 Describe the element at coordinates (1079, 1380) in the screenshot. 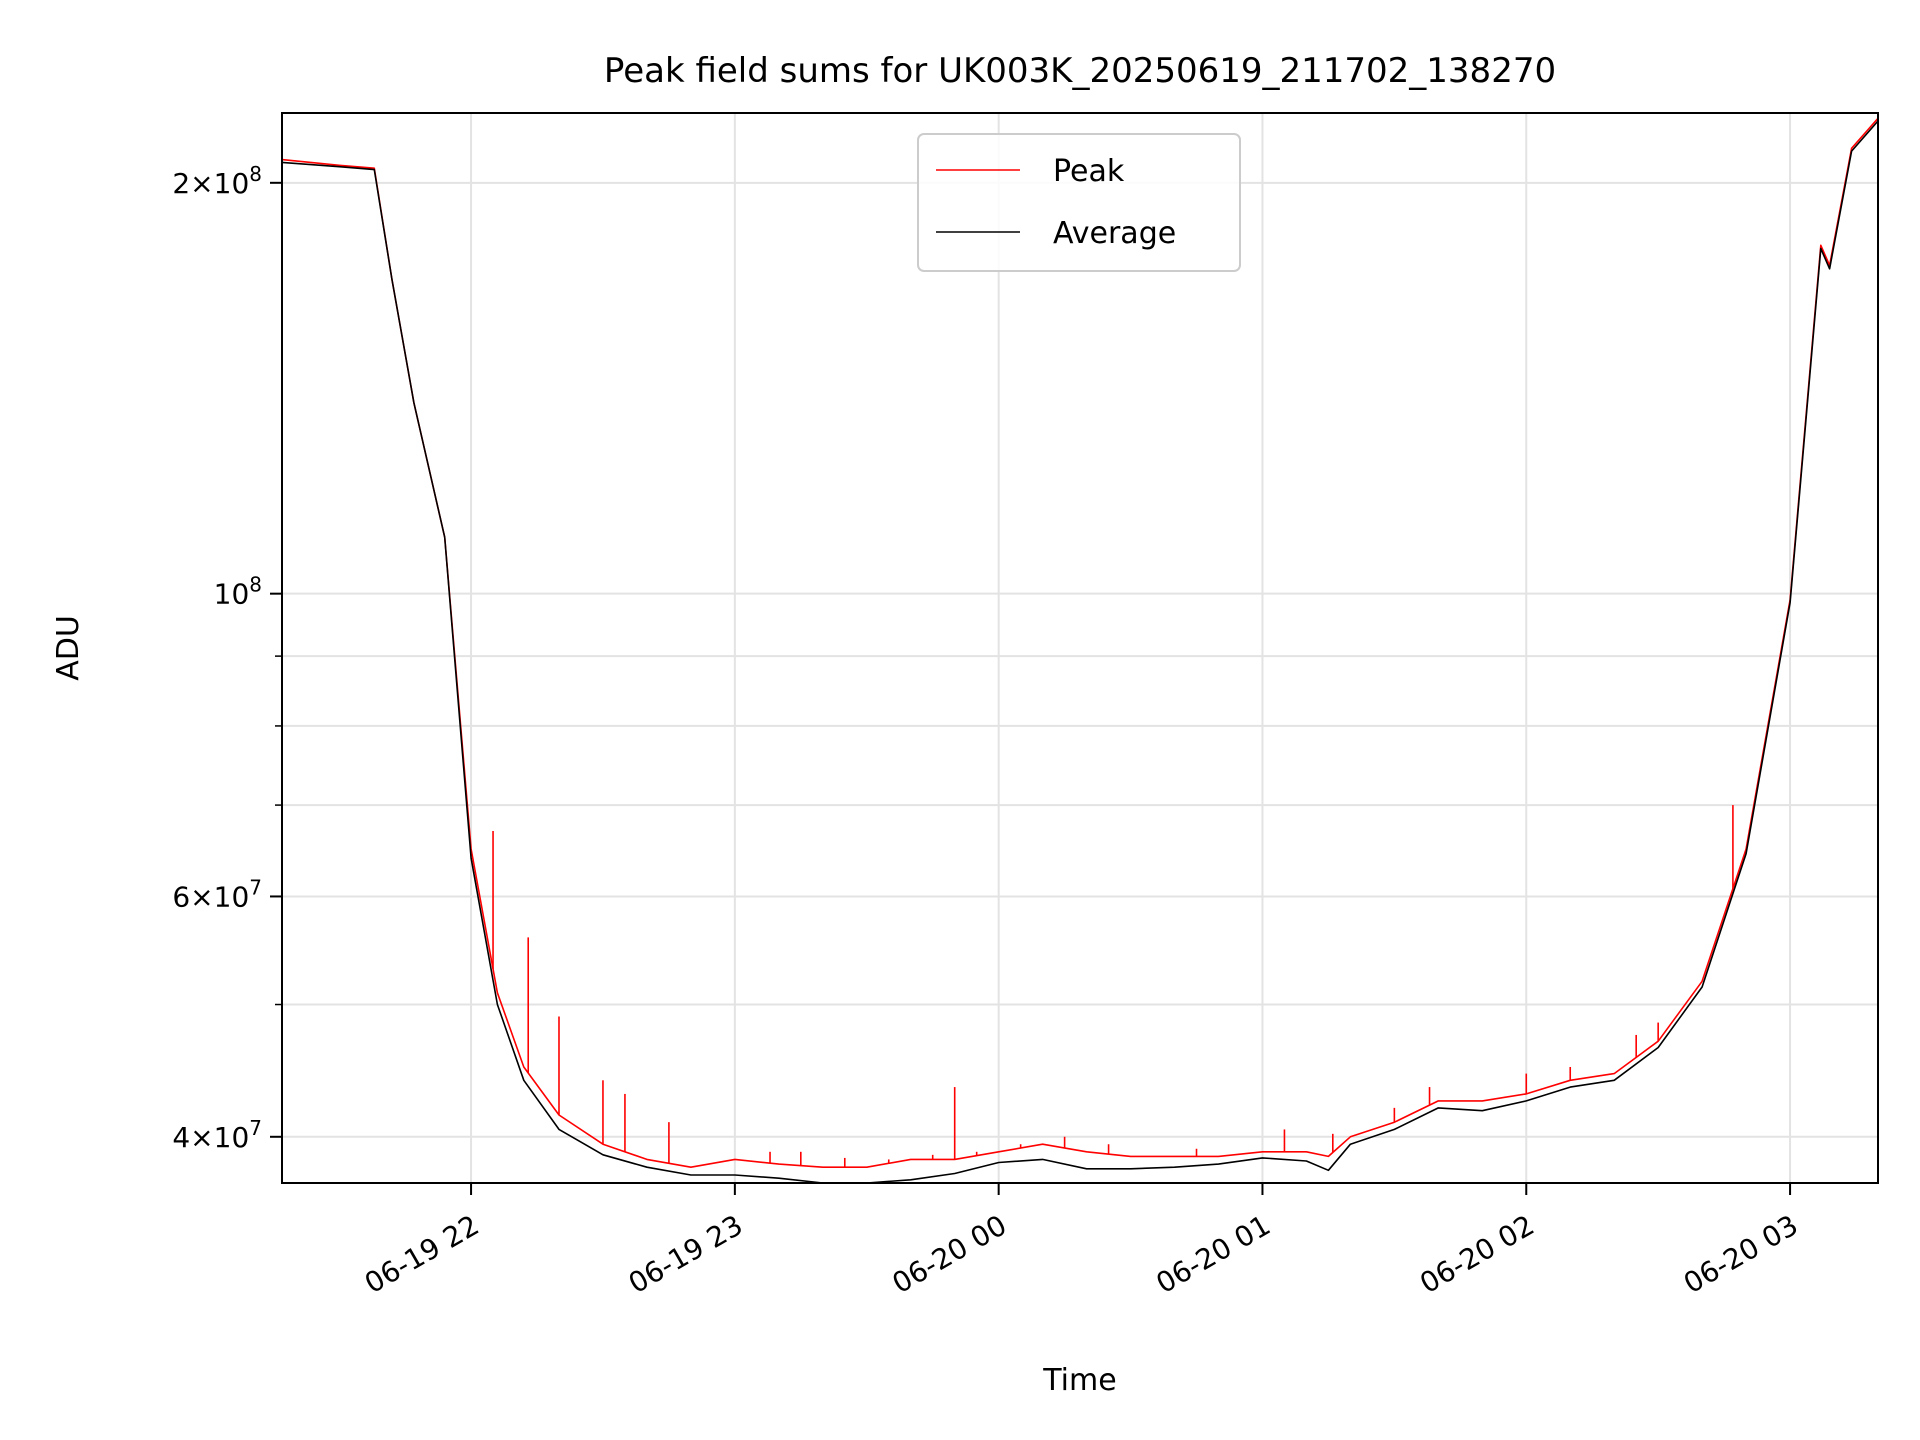

I see `x-axis-label: Time` at that location.